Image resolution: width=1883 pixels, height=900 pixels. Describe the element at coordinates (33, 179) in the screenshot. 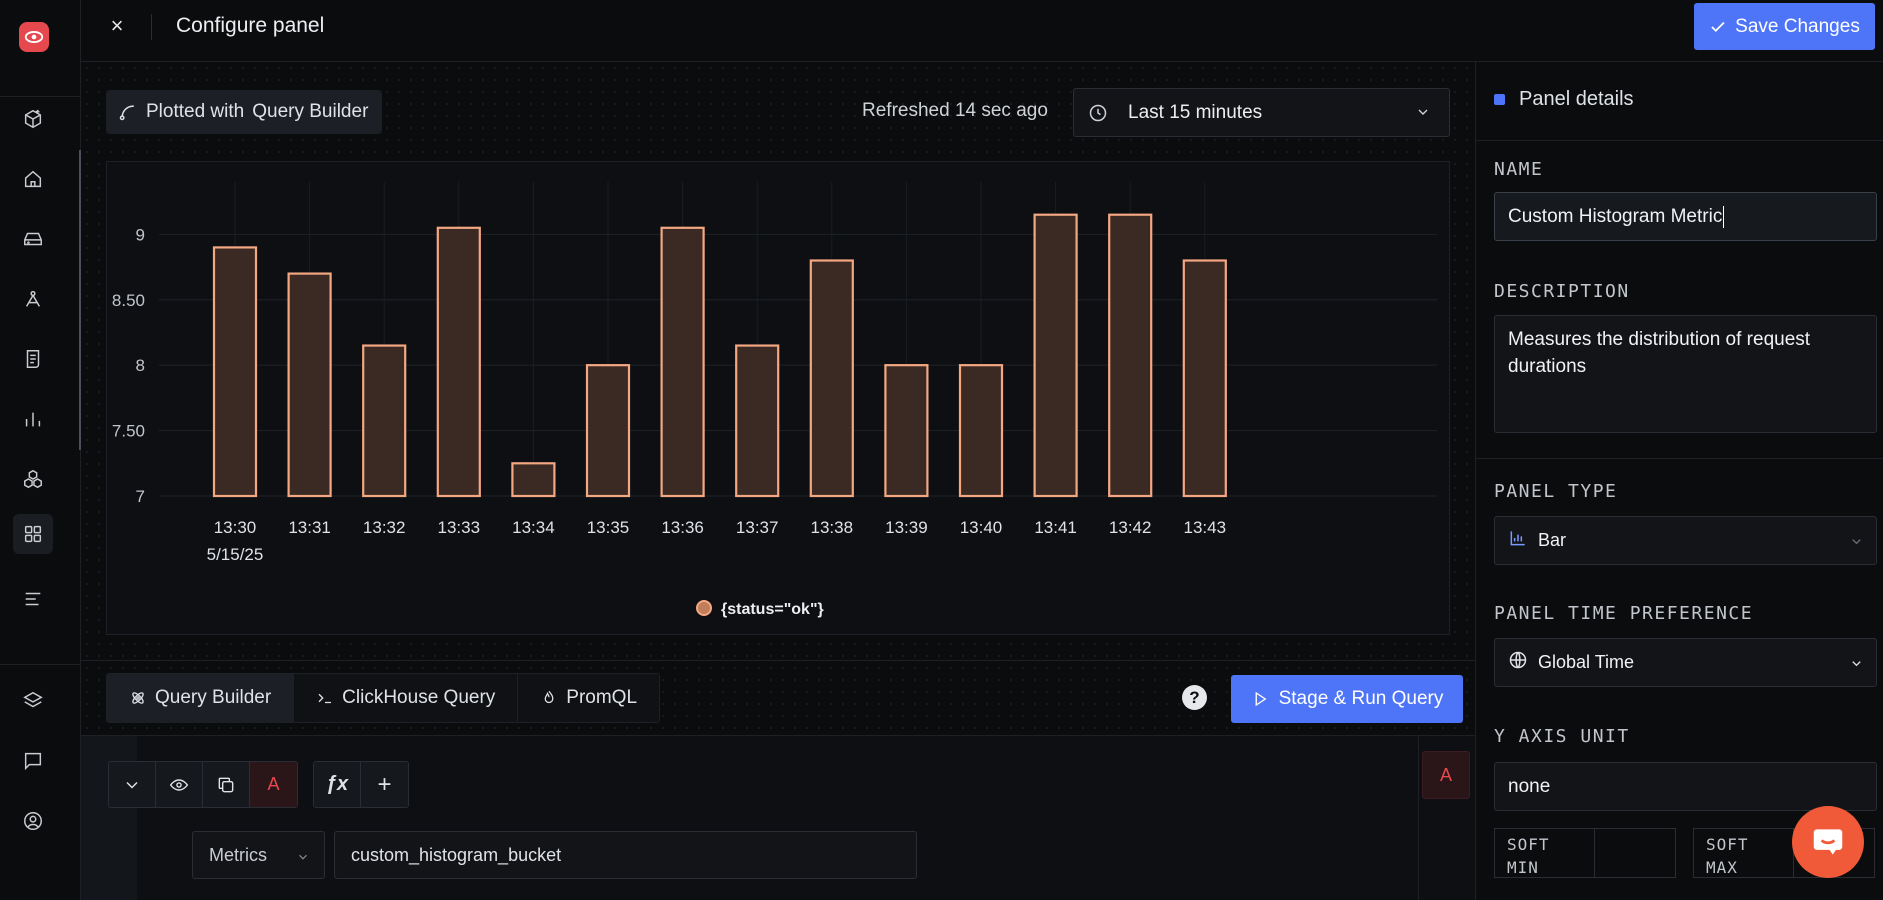

I see `home-icon` at that location.